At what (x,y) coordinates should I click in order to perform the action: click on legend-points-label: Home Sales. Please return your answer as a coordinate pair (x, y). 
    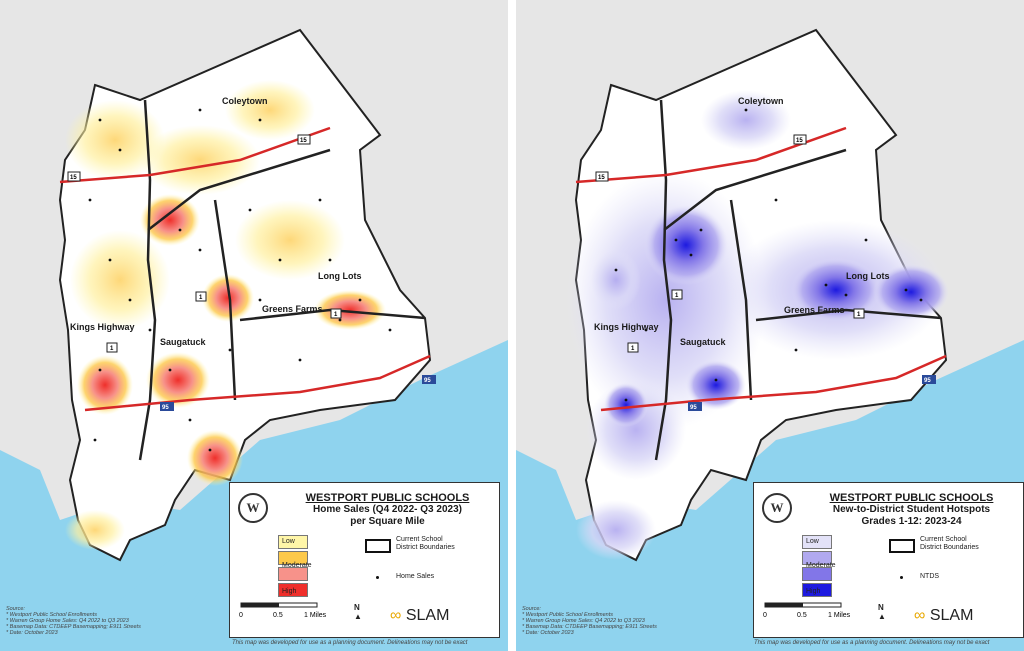
    Looking at the image, I should click on (415, 576).